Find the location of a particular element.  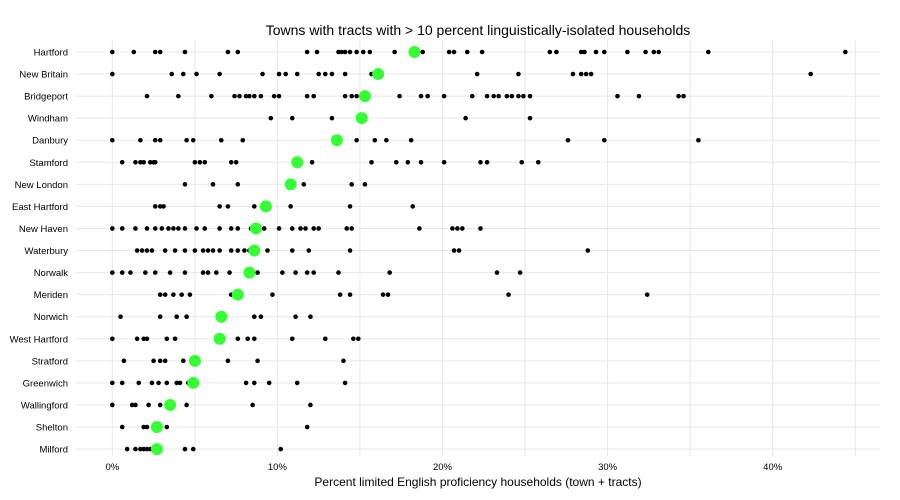

y-tick-label: Greenwich is located at coordinates (45, 383).